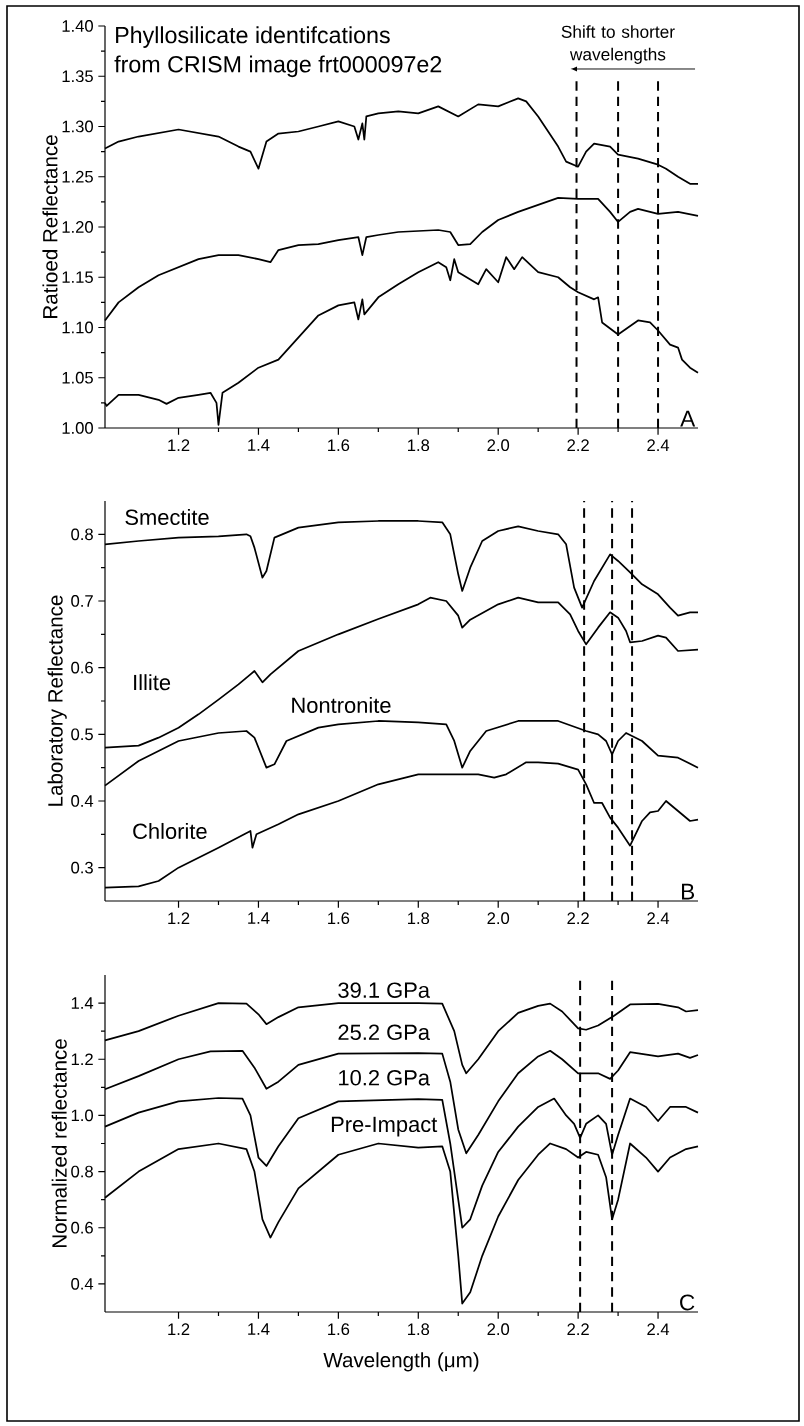 Image resolution: width=804 pixels, height=1426 pixels. I want to click on y-tick-label: 0.5, so click(82, 734).